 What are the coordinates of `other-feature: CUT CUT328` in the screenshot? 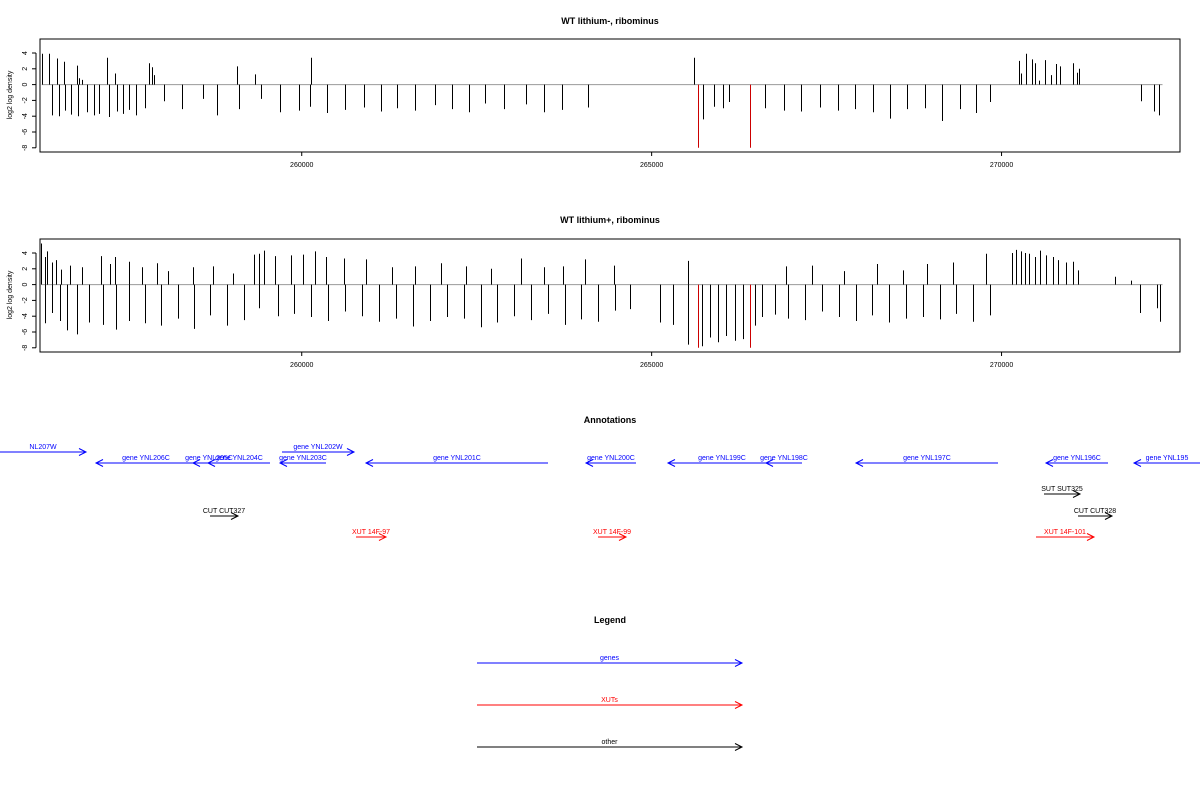 It's located at (1095, 514).